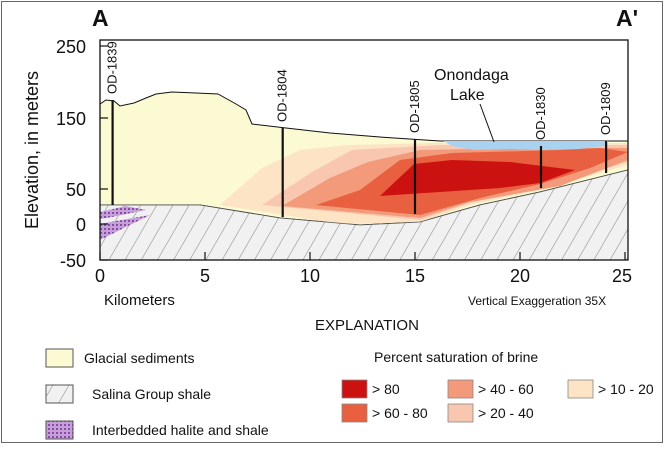  I want to click on well-label: OD-1809, so click(605, 108).